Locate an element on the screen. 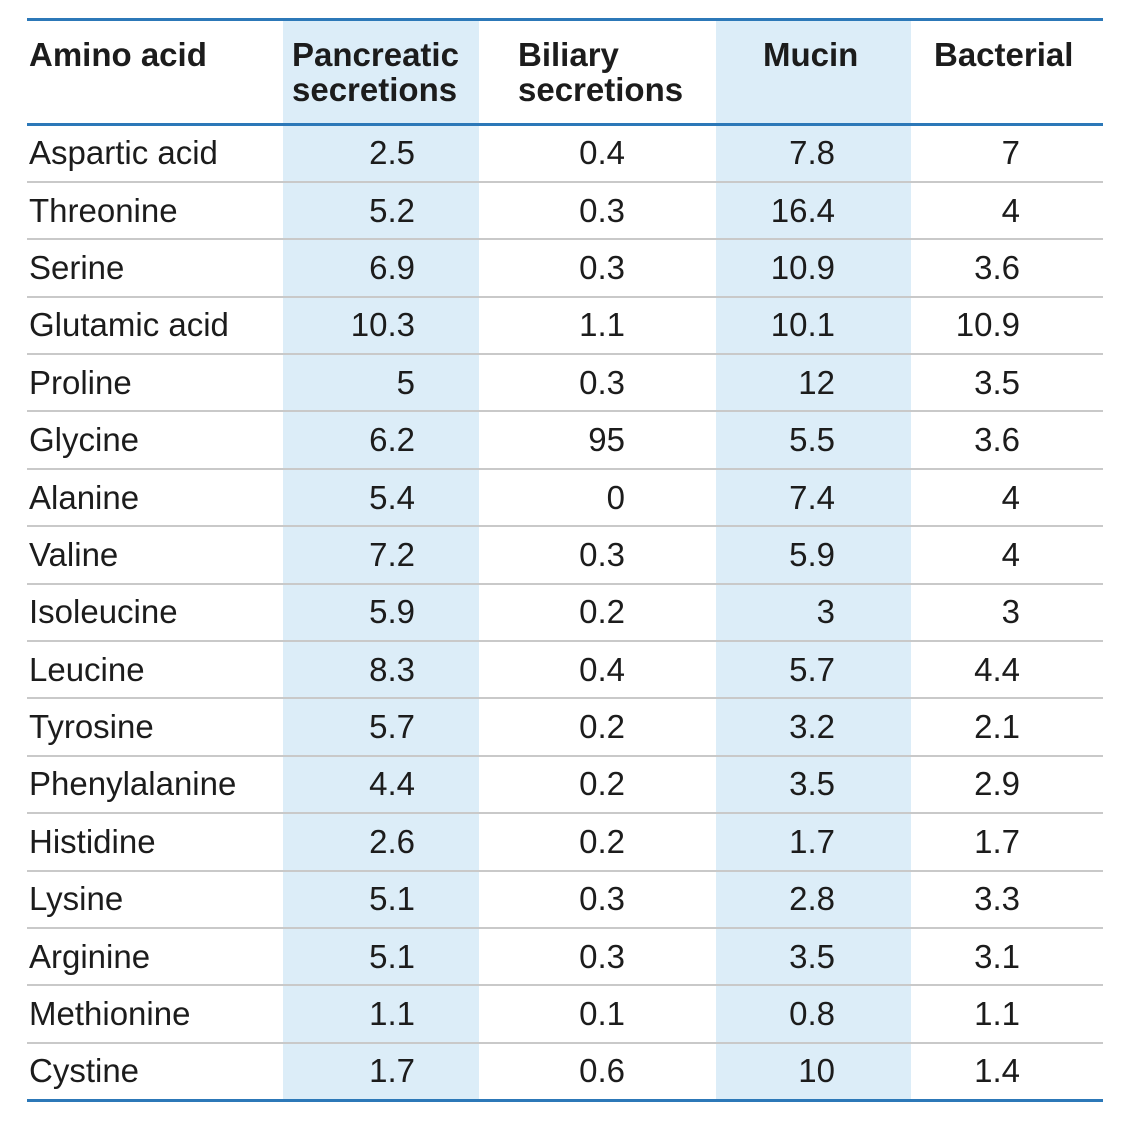  cell-bacterial: 4.4 is located at coordinates (997, 669).